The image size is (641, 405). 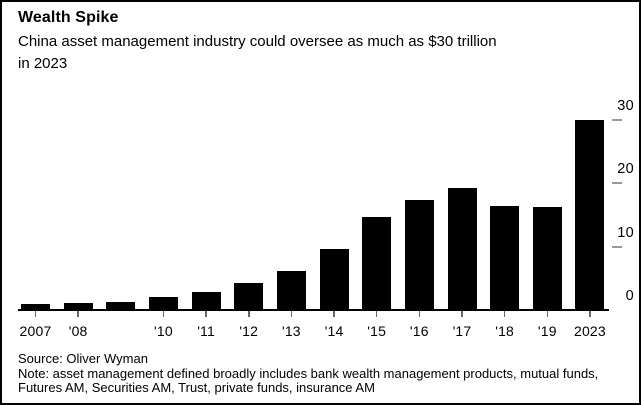 What do you see at coordinates (625, 232) in the screenshot?
I see `y-tick-label-10: 10` at bounding box center [625, 232].